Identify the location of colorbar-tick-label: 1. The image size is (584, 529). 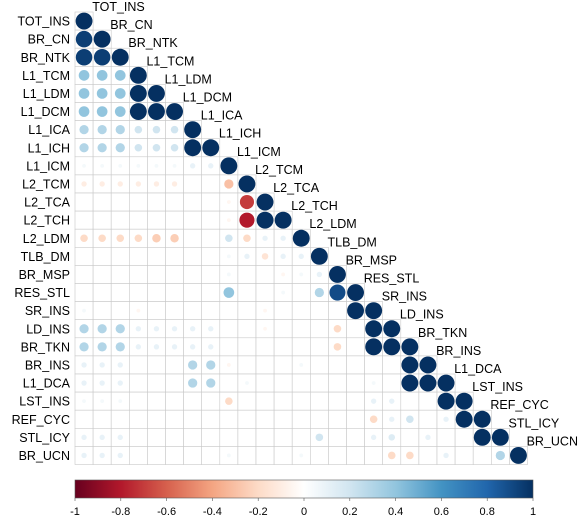
(533, 512).